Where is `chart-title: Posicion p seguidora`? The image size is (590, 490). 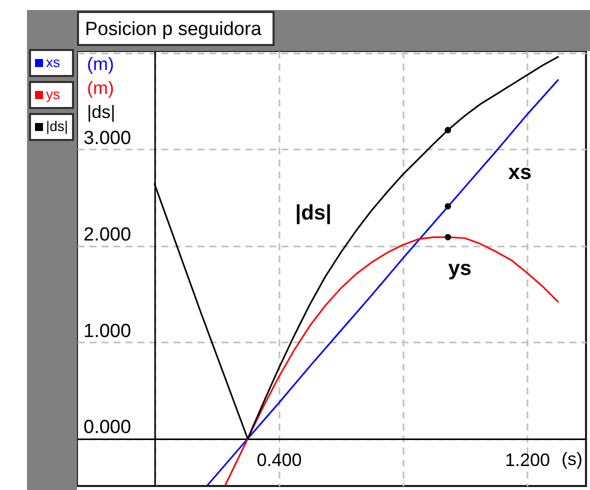
chart-title: Posicion p seguidora is located at coordinates (173, 29).